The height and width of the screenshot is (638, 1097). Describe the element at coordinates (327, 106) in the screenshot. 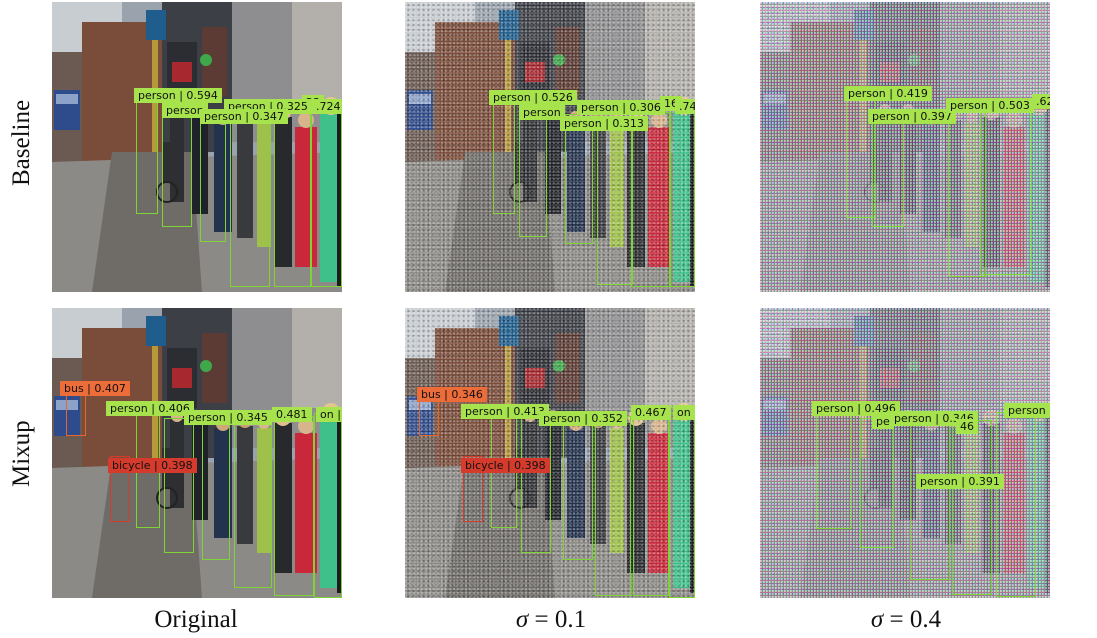

I see `detection-label: .724` at that location.